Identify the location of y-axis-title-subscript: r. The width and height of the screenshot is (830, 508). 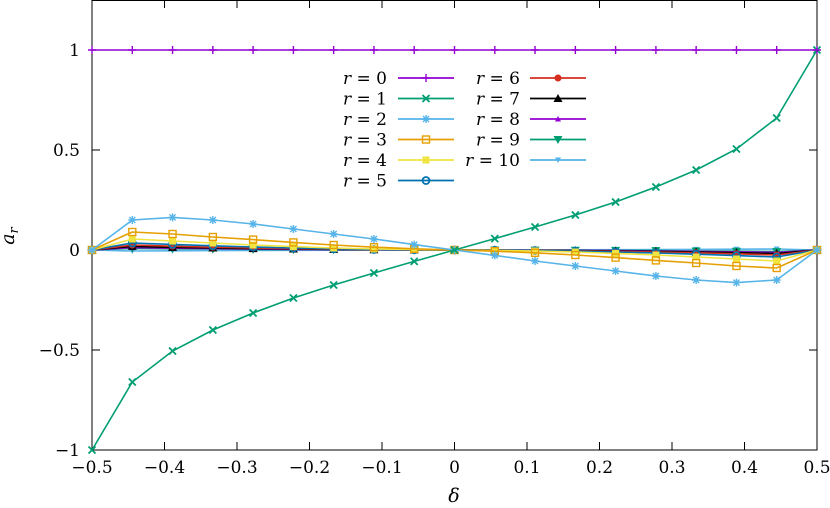
(14, 229).